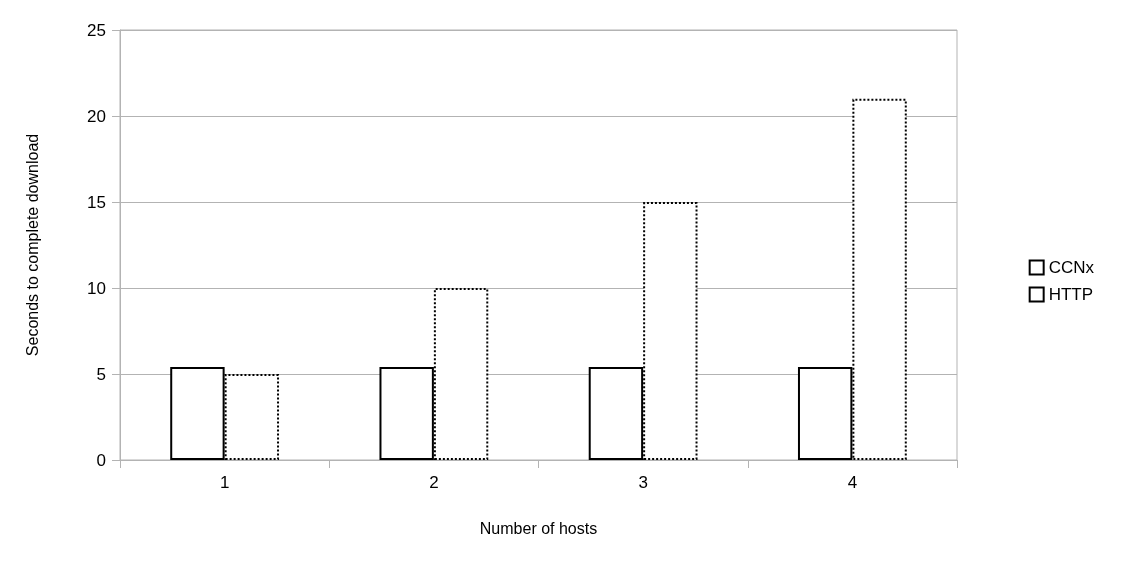  I want to click on x-axis-title: Number of hosts, so click(538, 528).